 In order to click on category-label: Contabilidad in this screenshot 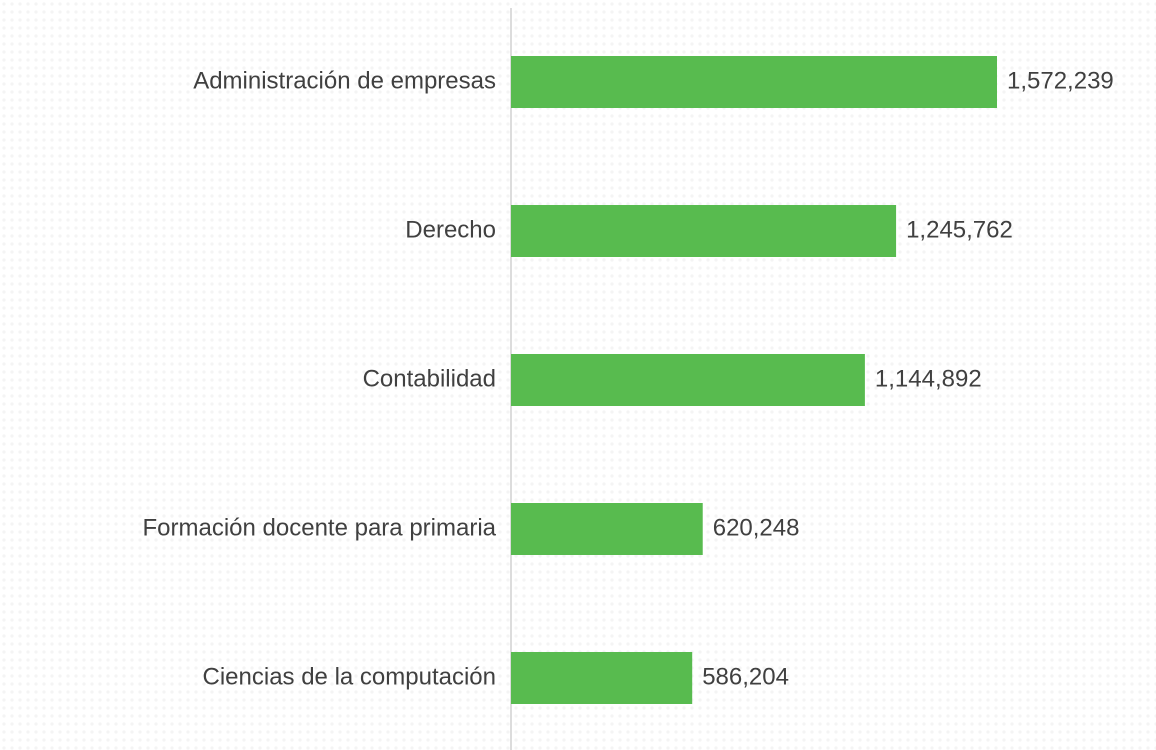, I will do `click(429, 378)`.